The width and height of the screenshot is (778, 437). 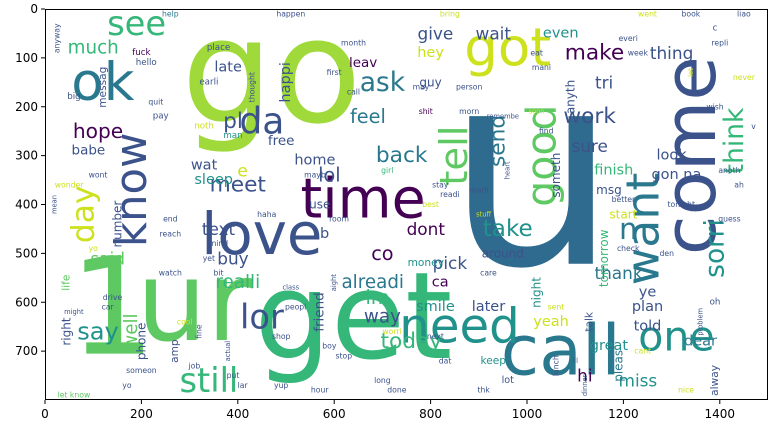 What do you see at coordinates (185, 321) in the screenshot?
I see `word-129: cool` at bounding box center [185, 321].